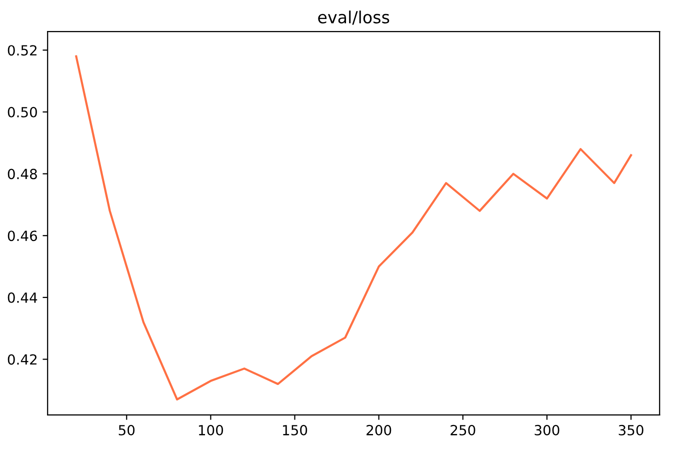  What do you see at coordinates (22, 174) in the screenshot?
I see `y-tick-label: 0.48` at bounding box center [22, 174].